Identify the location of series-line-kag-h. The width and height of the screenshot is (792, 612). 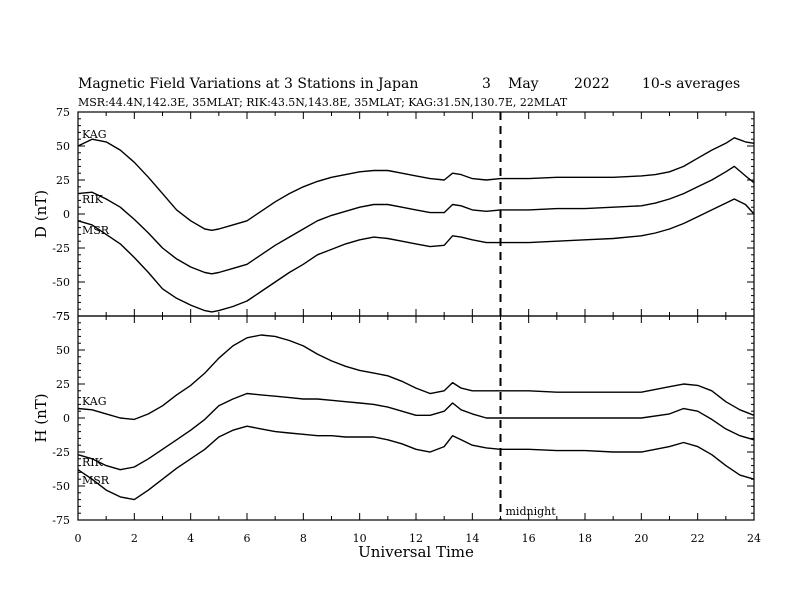
(416, 377).